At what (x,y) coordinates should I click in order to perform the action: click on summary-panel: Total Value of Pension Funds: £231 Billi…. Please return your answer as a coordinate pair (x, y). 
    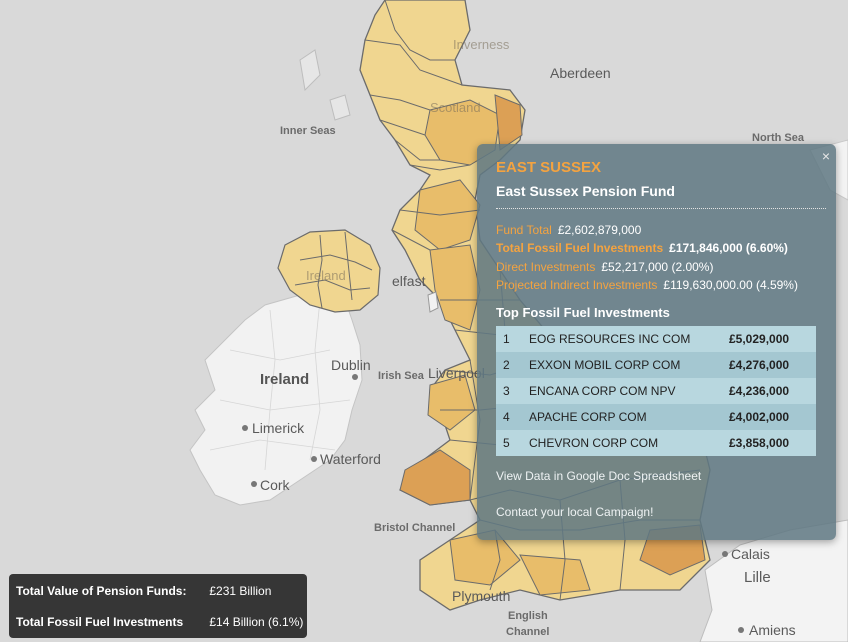
    Looking at the image, I should click on (158, 606).